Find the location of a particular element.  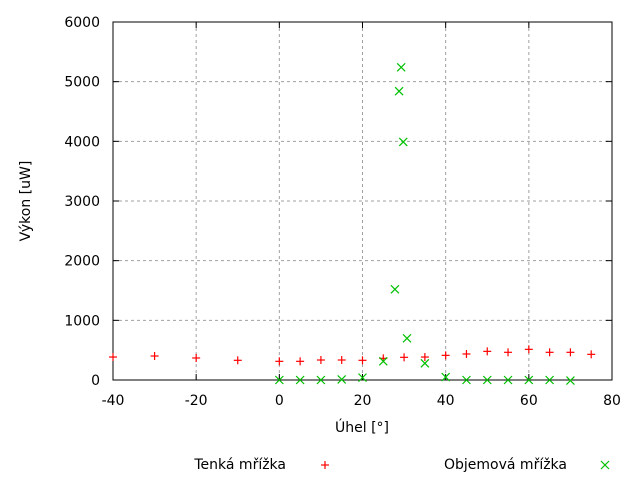

legend-plus-icon is located at coordinates (325, 465).